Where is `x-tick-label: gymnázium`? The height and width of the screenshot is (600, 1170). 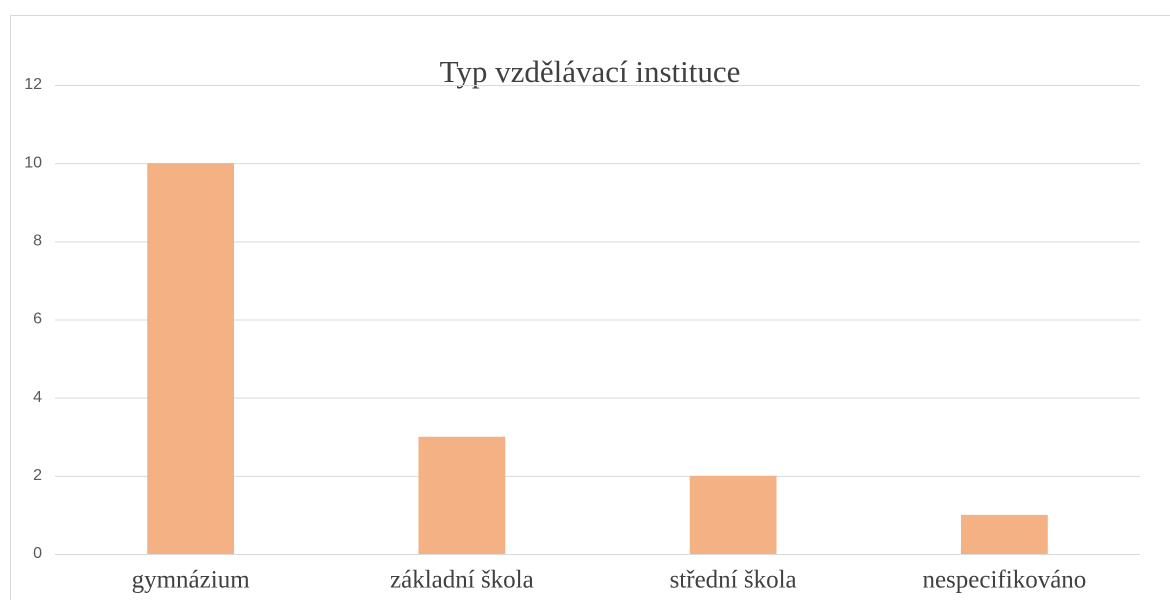
x-tick-label: gymnázium is located at coordinates (191, 580).